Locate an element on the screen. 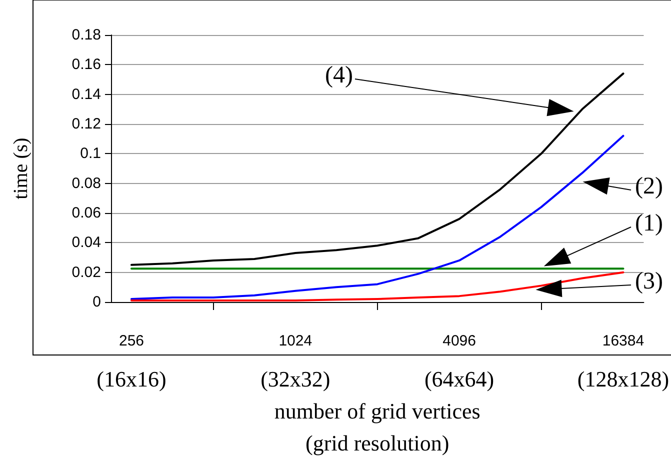 The height and width of the screenshot is (470, 671). line-series is located at coordinates (377, 286).